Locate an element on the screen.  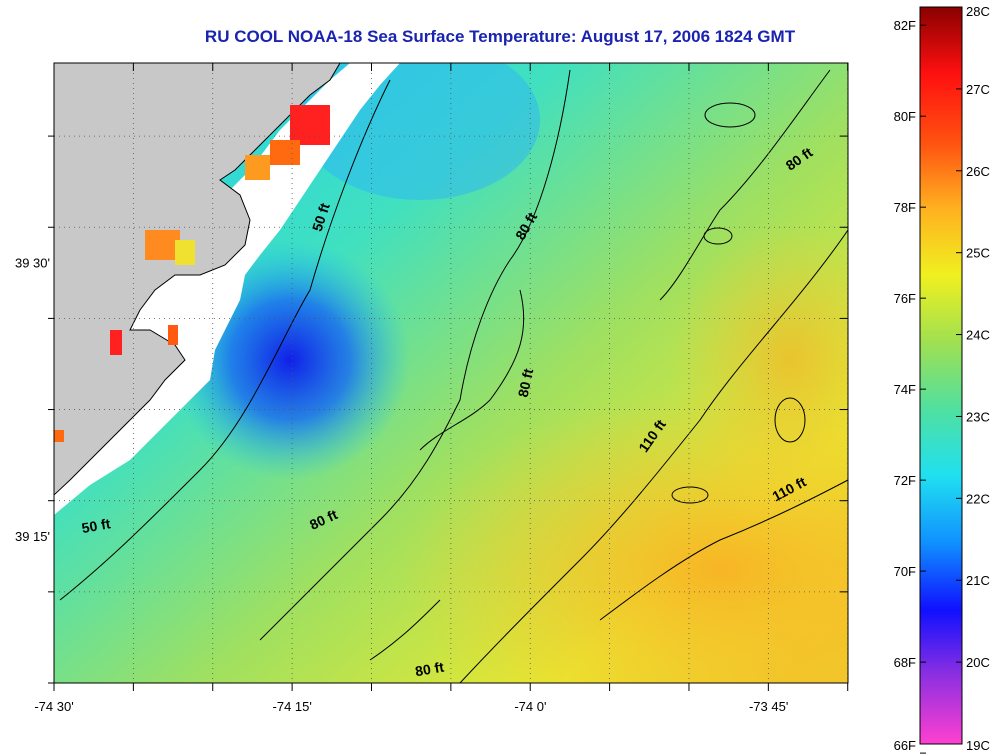
colorbar-fahrenheit-label: 82F is located at coordinates (905, 25).